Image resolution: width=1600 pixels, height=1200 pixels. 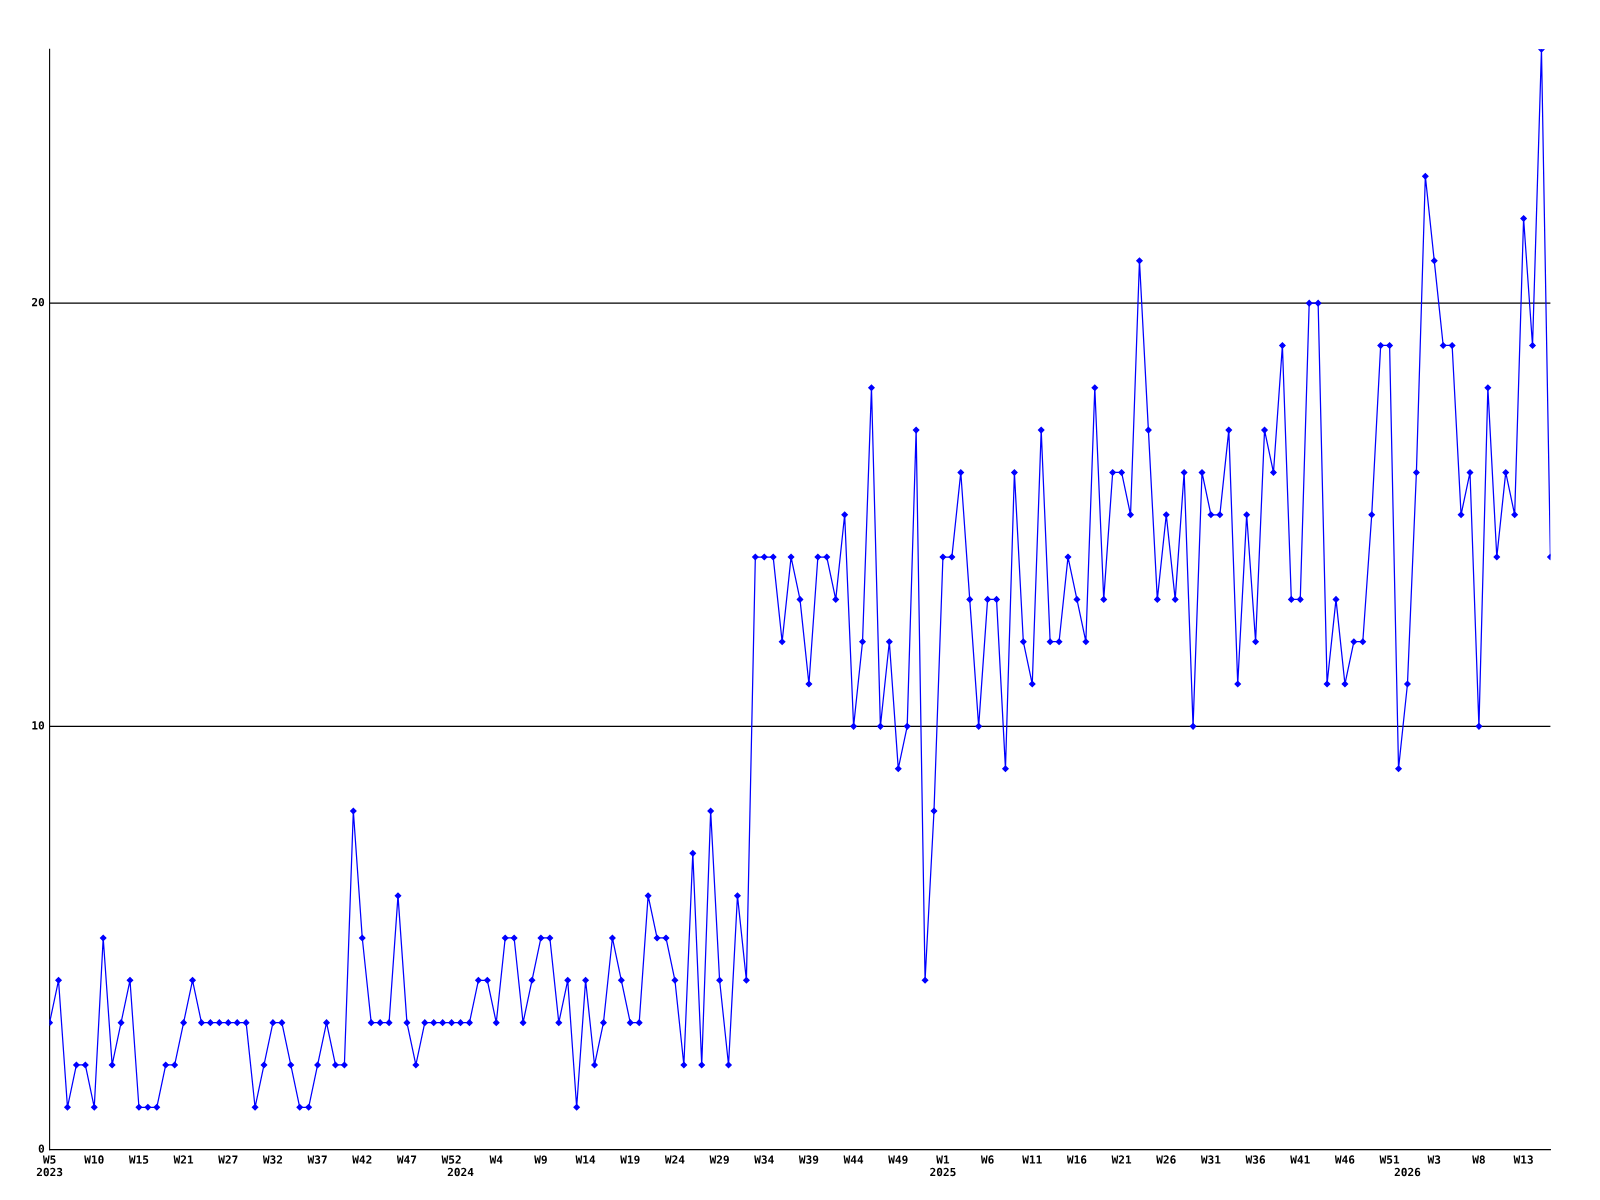 What do you see at coordinates (987, 1159) in the screenshot?
I see `x-tick-label: W6` at bounding box center [987, 1159].